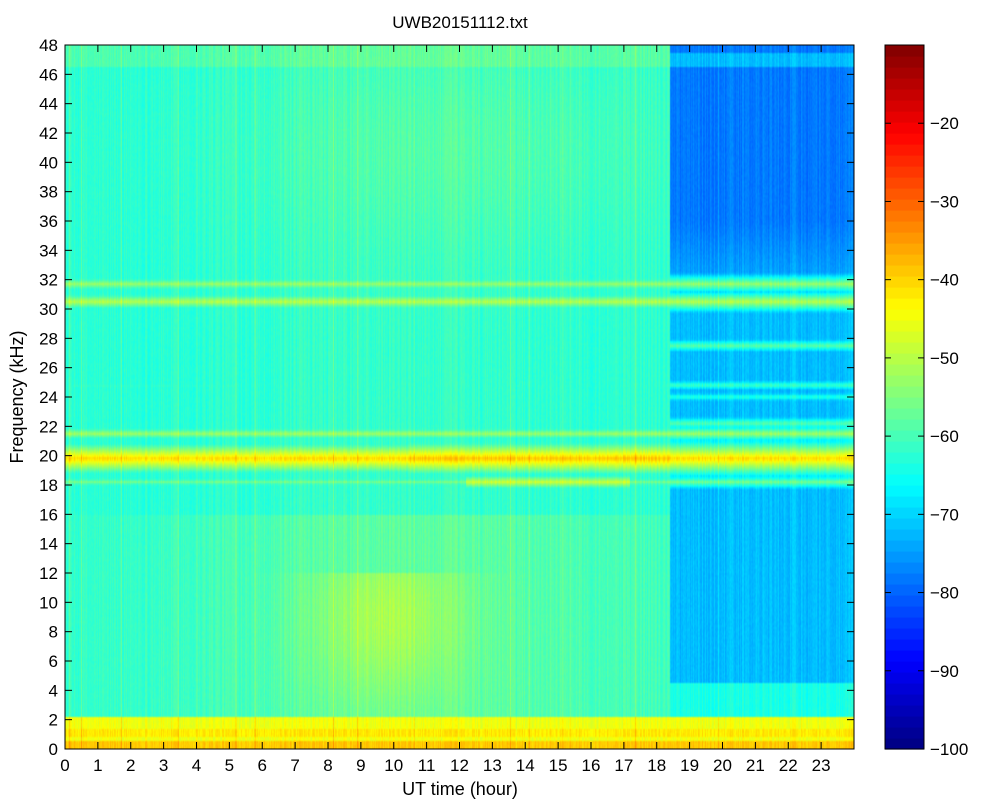 The height and width of the screenshot is (806, 982). What do you see at coordinates (229, 765) in the screenshot?
I see `x-tick-label: 5` at bounding box center [229, 765].